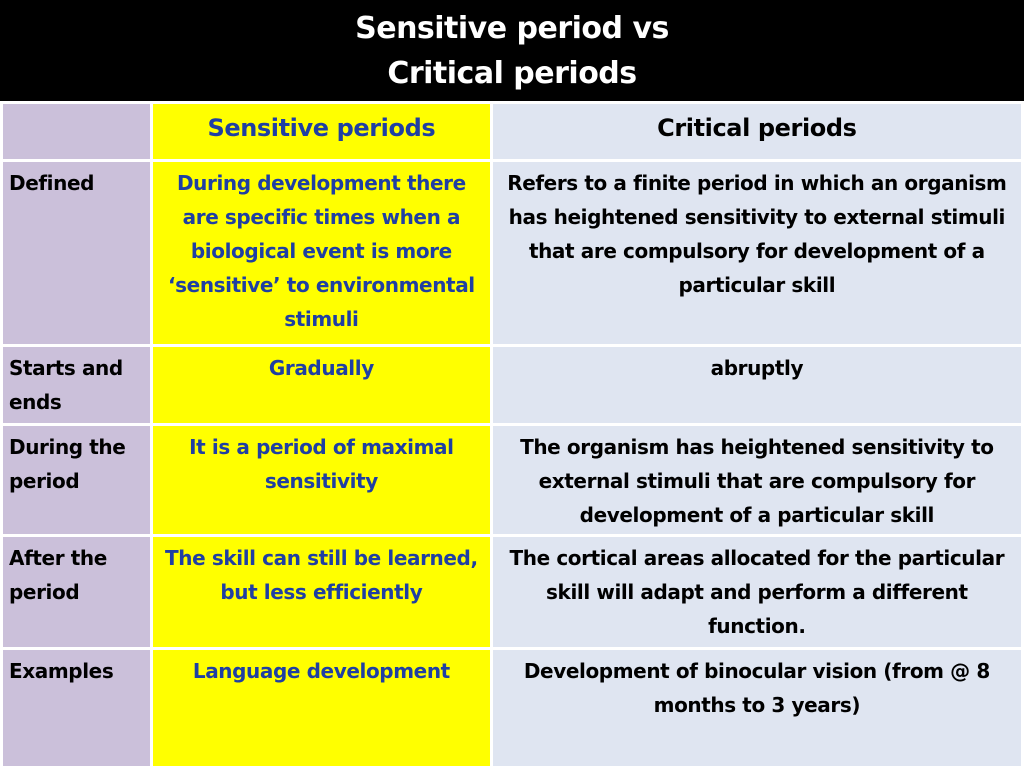 This screenshot has width=1024, height=768. I want to click on header-corner-cell, so click(77, 131).